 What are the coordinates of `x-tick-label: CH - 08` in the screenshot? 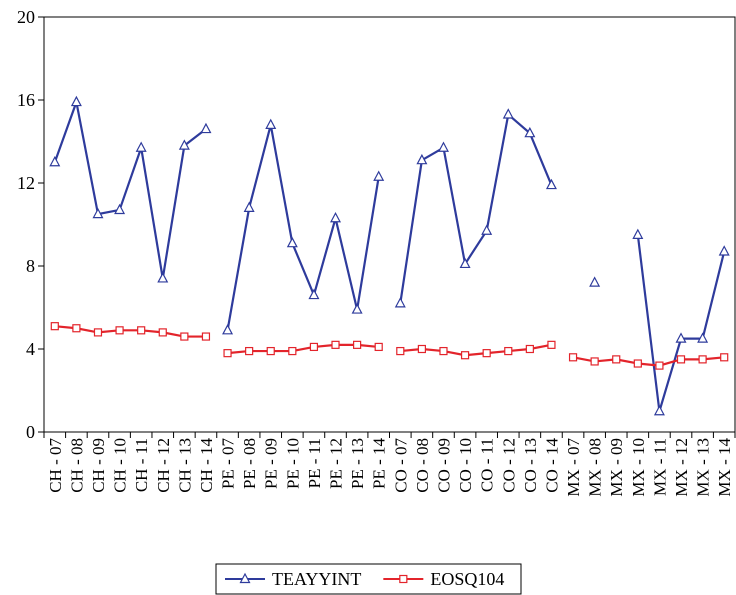 It's located at (76, 465).